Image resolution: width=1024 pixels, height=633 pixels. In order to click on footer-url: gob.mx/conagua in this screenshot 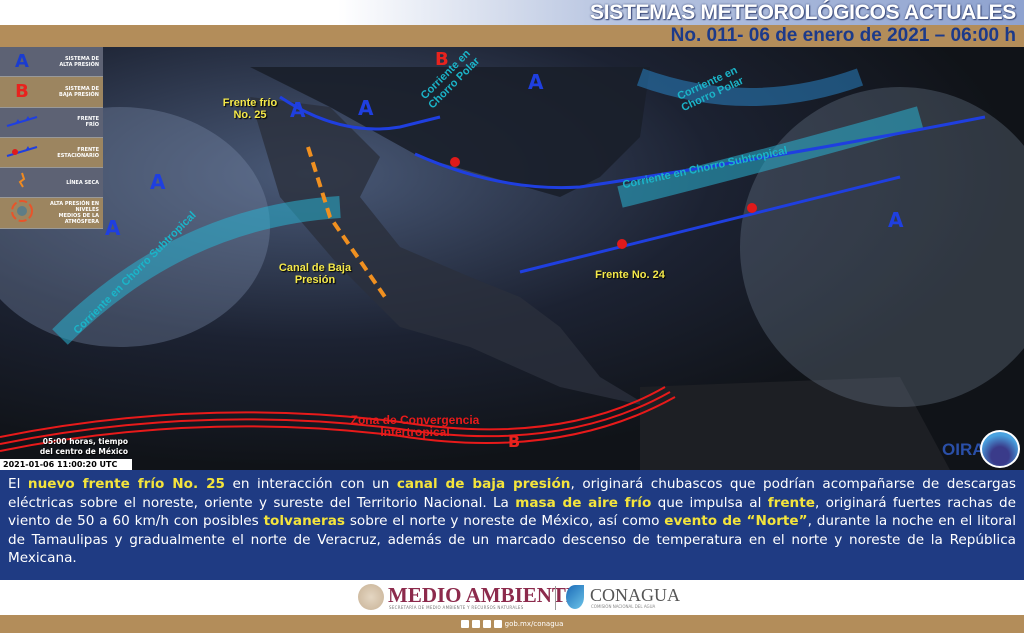, I will do `click(534, 624)`.